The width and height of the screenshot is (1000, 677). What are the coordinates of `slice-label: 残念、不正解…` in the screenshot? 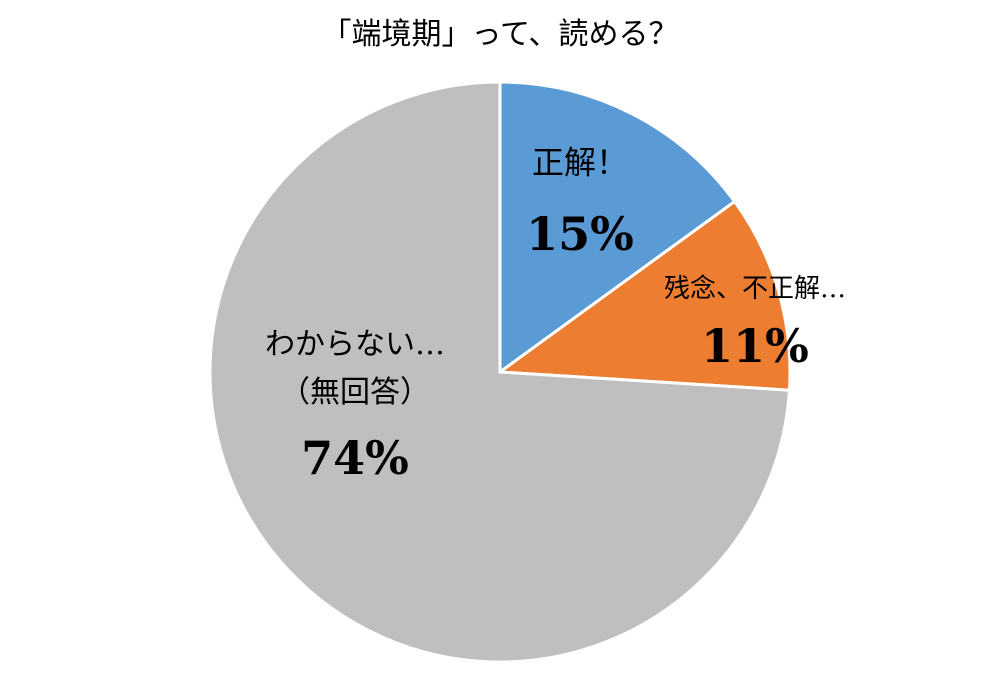 It's located at (755, 289).